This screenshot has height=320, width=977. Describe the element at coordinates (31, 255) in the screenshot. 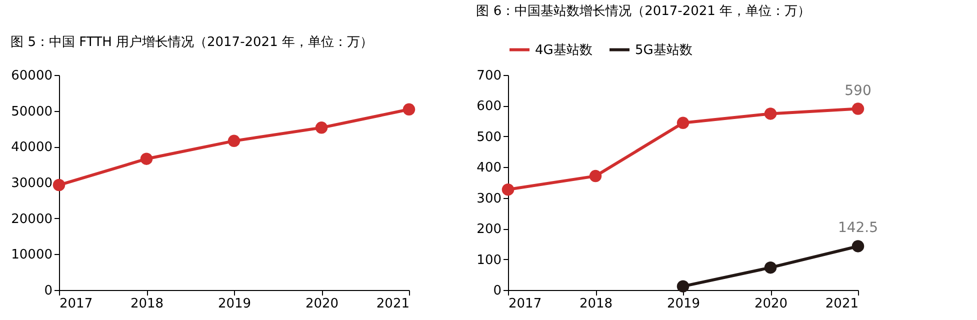

I see `y-tick-label: 10000` at that location.